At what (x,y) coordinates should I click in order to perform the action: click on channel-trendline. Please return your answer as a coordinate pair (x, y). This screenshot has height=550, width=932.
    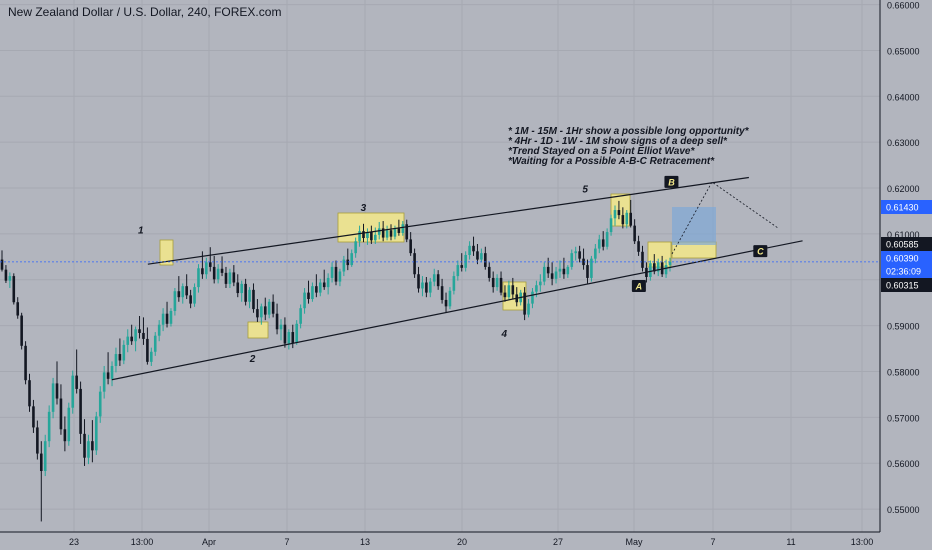
    Looking at the image, I should click on (448, 220).